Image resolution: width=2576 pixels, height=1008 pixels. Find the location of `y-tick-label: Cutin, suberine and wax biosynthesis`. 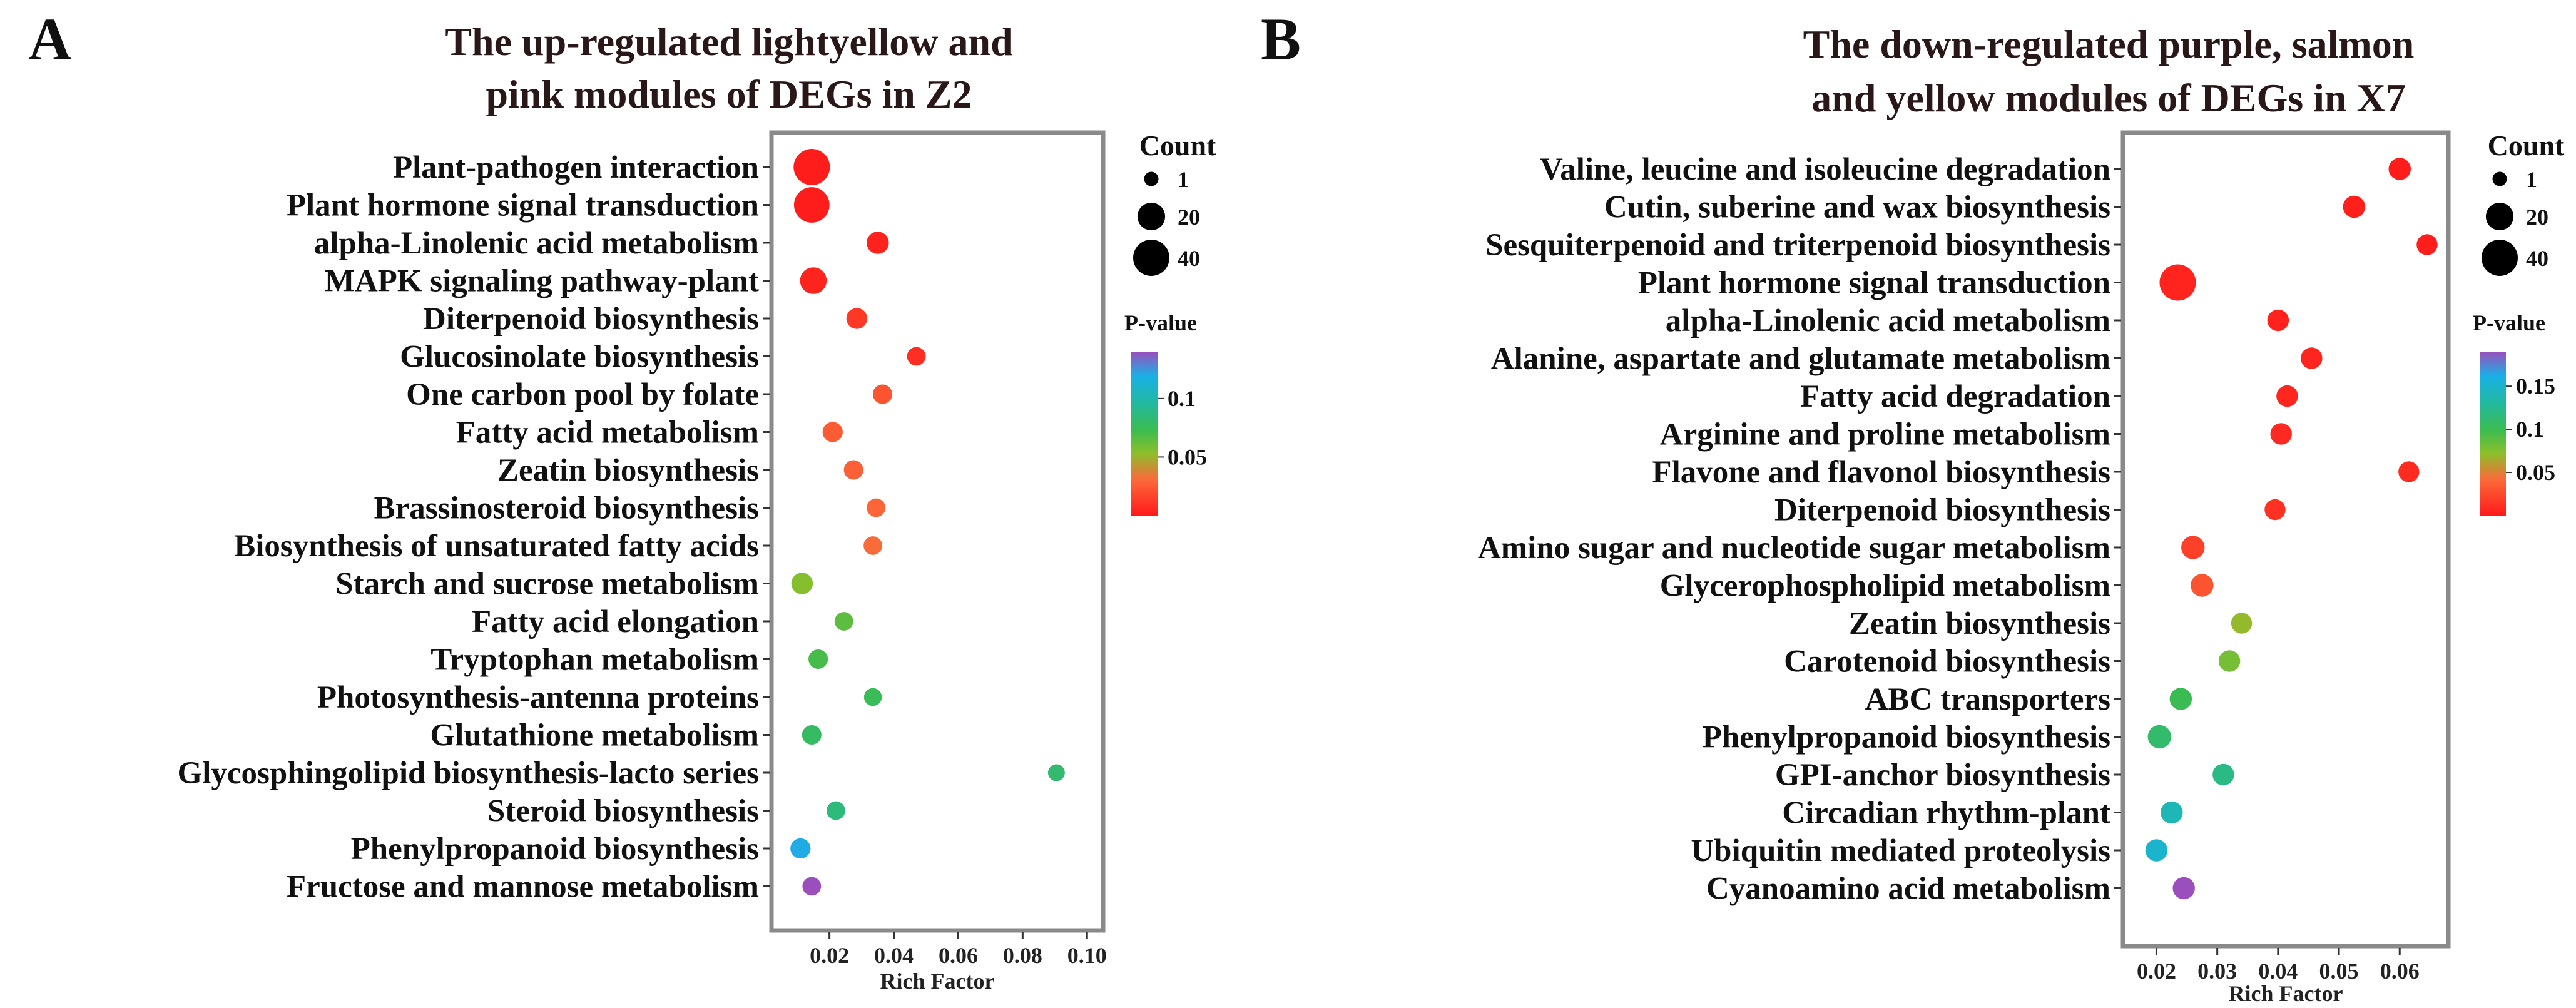

y-tick-label: Cutin, suberine and wax biosynthesis is located at coordinates (1857, 207).